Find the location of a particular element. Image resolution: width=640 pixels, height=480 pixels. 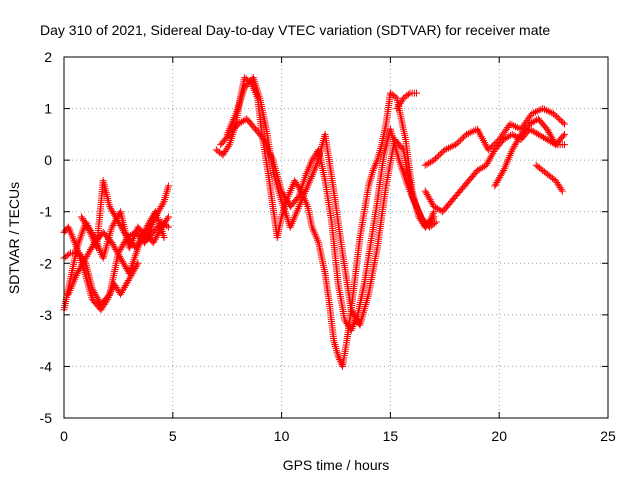

x-tick-label: 0 is located at coordinates (64, 436).